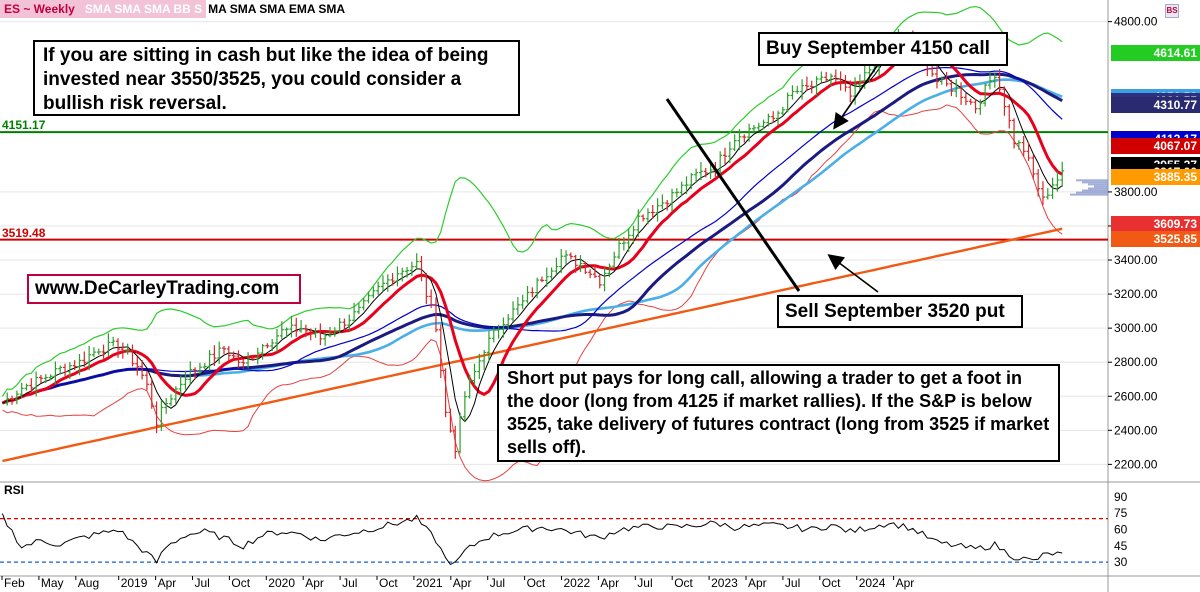 This screenshot has height=592, width=1200. Describe the element at coordinates (900, 311) in the screenshot. I see `sell-put-annotation: Sell September 3520 put` at that location.